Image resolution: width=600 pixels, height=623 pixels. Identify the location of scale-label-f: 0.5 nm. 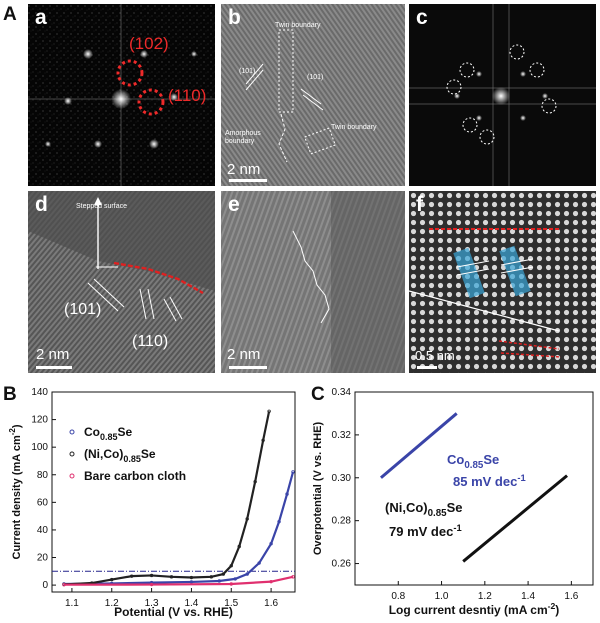
(435, 355).